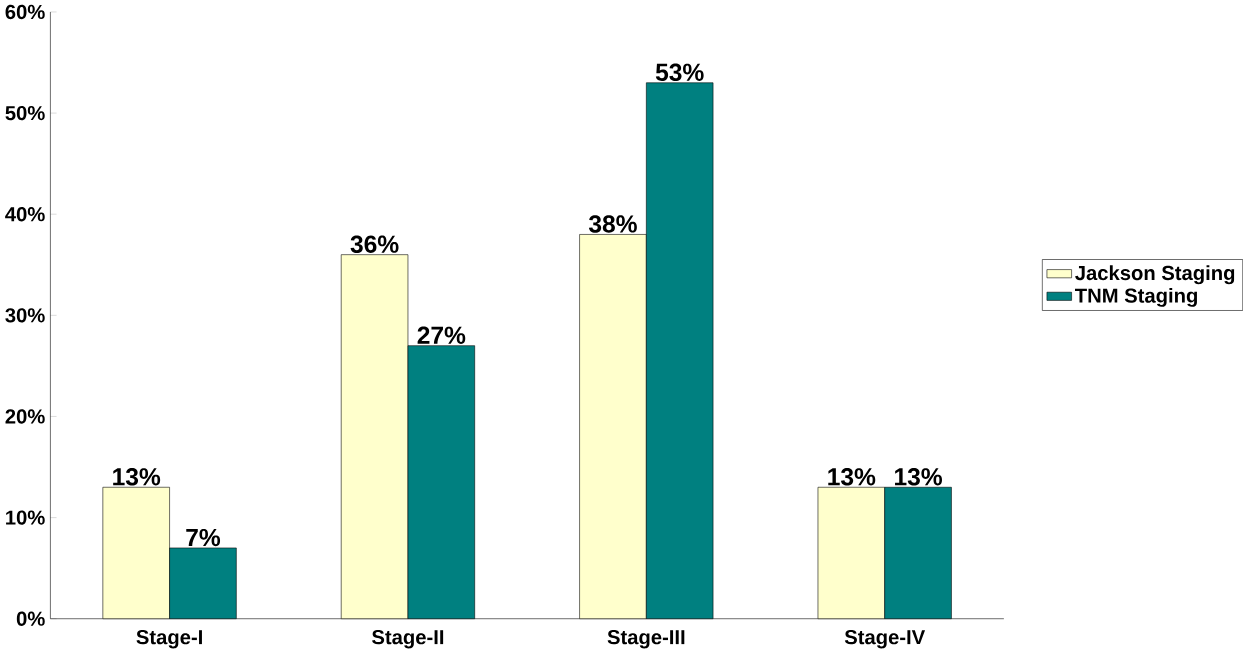 This screenshot has width=1243, height=653. What do you see at coordinates (25, 12) in the screenshot?
I see `y-tick-label: 60%` at bounding box center [25, 12].